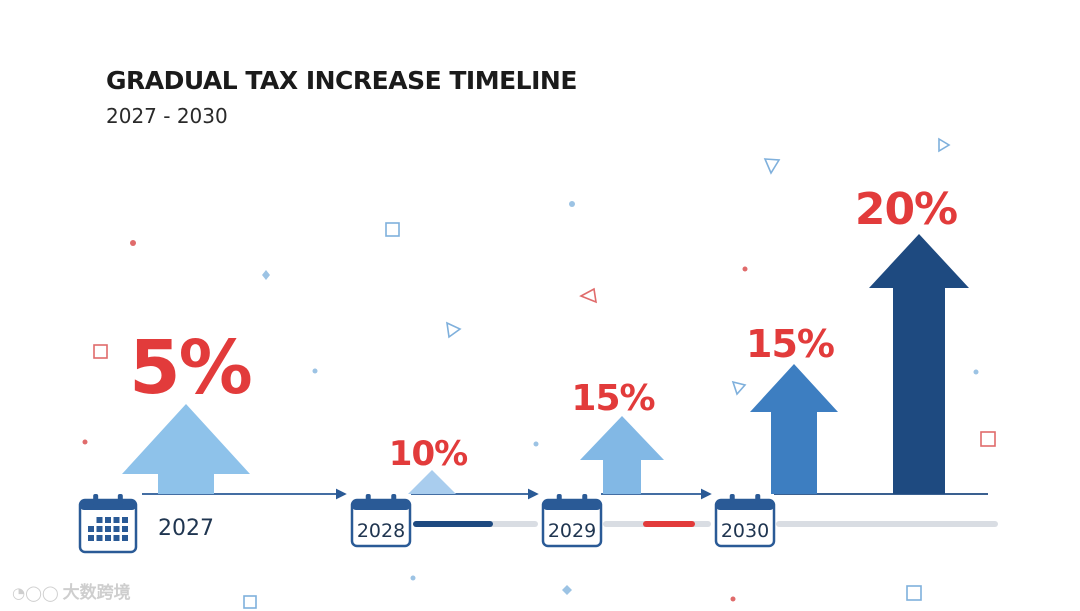 The height and width of the screenshot is (611, 1080). What do you see at coordinates (381, 531) in the screenshot?
I see `year-label-2028: 2028` at bounding box center [381, 531].